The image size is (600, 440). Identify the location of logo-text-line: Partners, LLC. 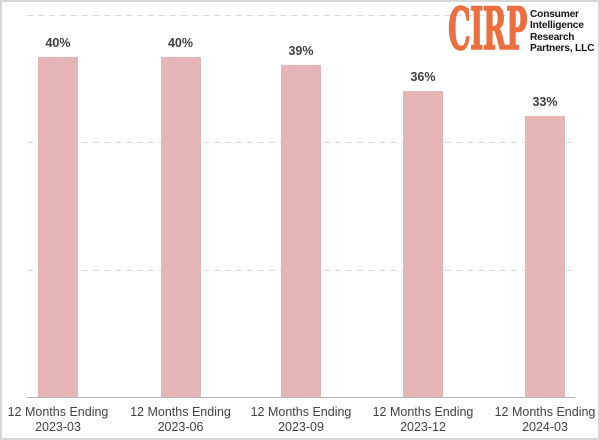
(562, 48).